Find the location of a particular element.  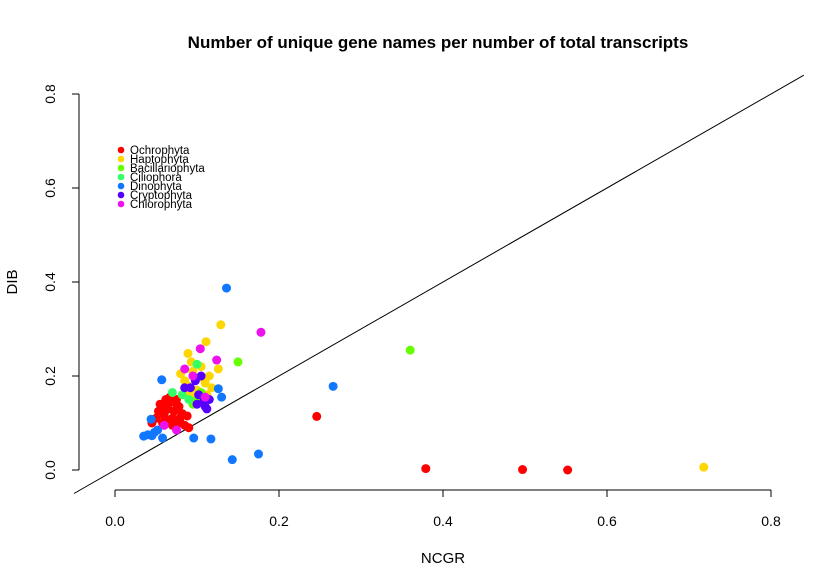

x-tick-label: 0.2 is located at coordinates (279, 521).